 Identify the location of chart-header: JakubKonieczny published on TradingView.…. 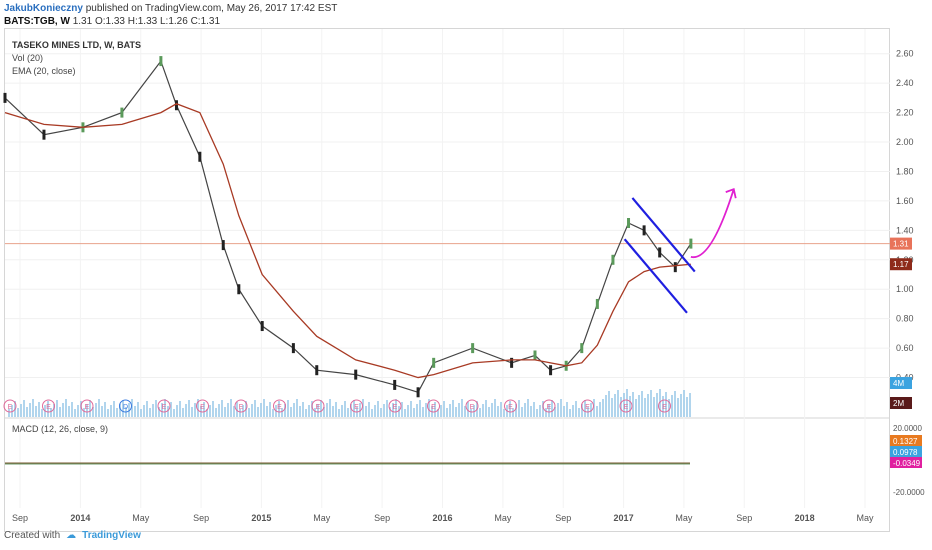
(170, 15).